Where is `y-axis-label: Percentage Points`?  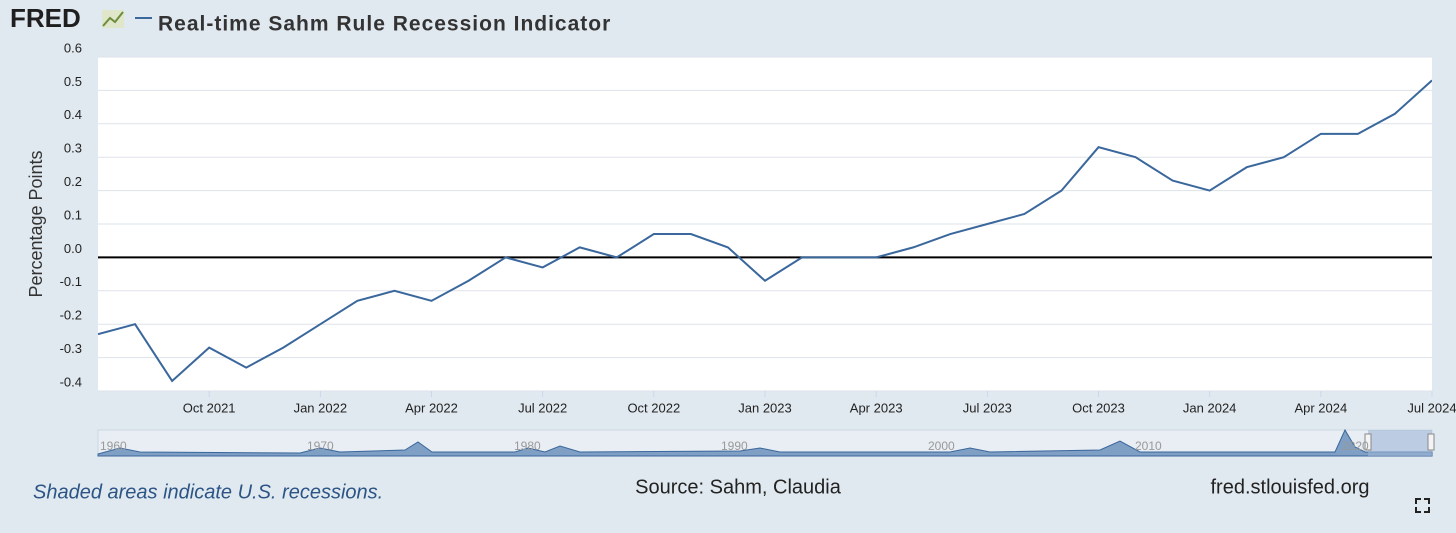
y-axis-label: Percentage Points is located at coordinates (36, 223).